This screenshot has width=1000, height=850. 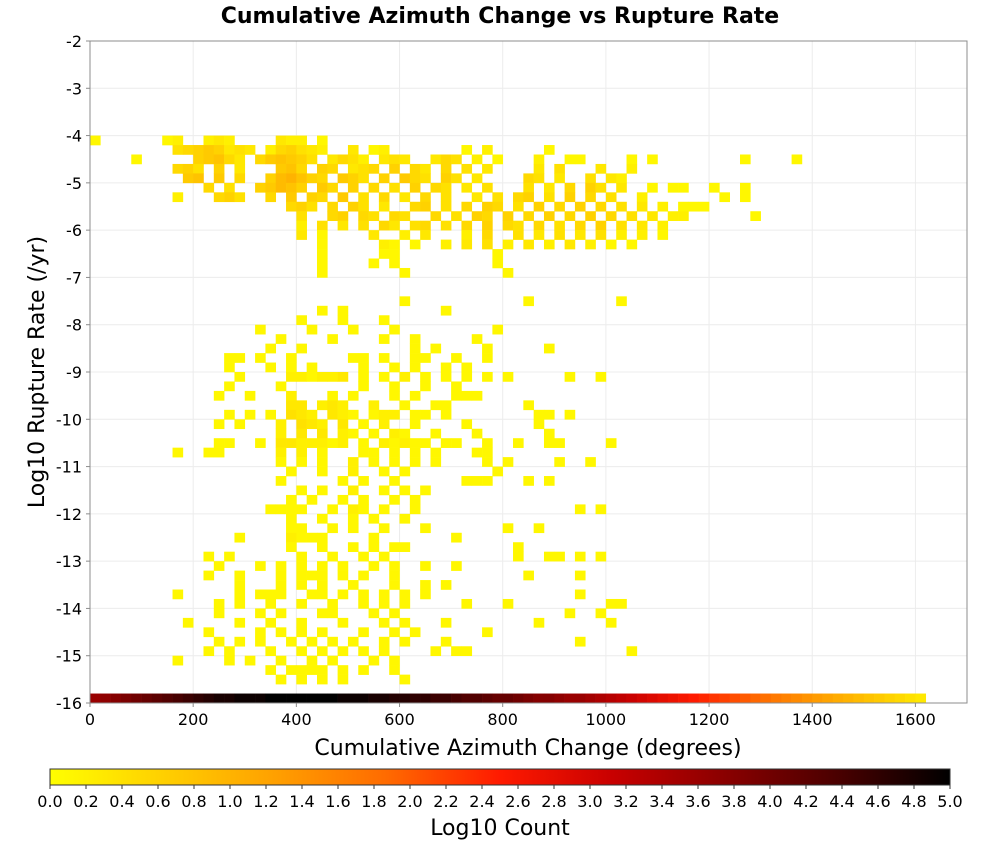 What do you see at coordinates (193, 719) in the screenshot?
I see `x-tick-label: 200` at bounding box center [193, 719].